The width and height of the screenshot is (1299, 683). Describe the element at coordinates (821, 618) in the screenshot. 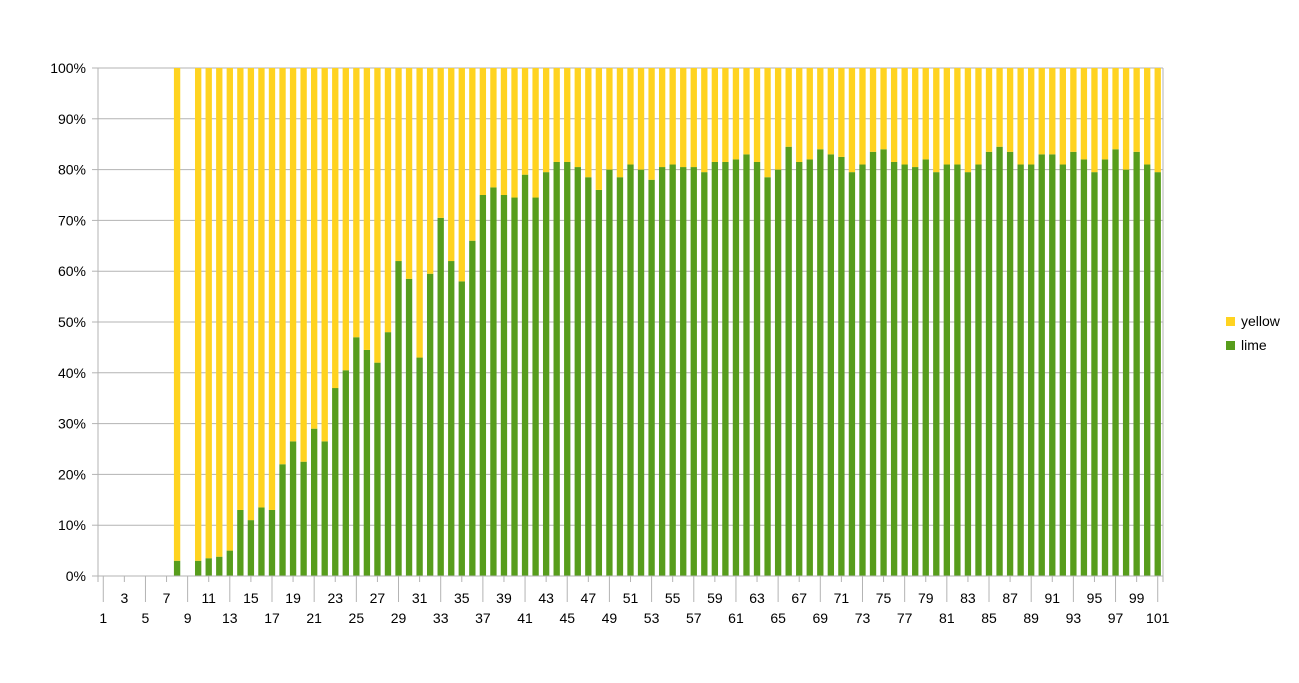

I see `x-tick-label: 69` at that location.